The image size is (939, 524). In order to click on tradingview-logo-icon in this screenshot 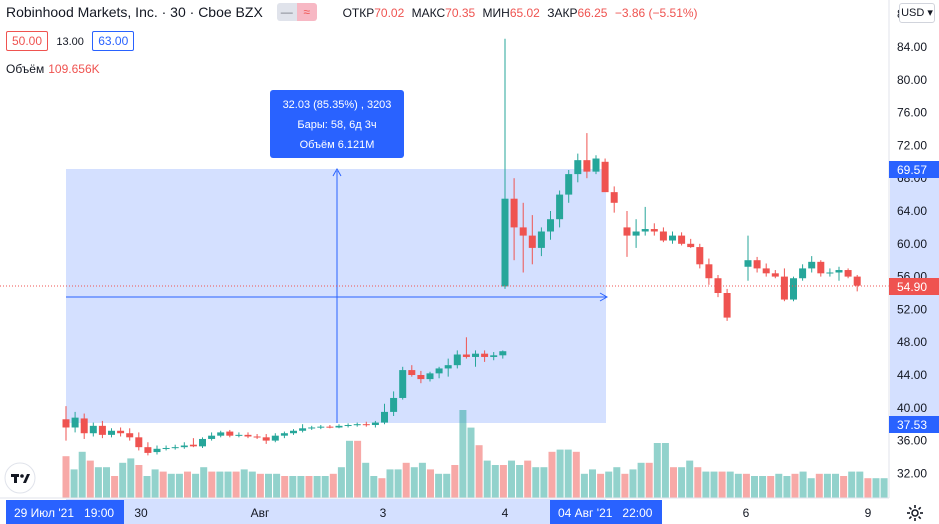, I will do `click(20, 478)`.